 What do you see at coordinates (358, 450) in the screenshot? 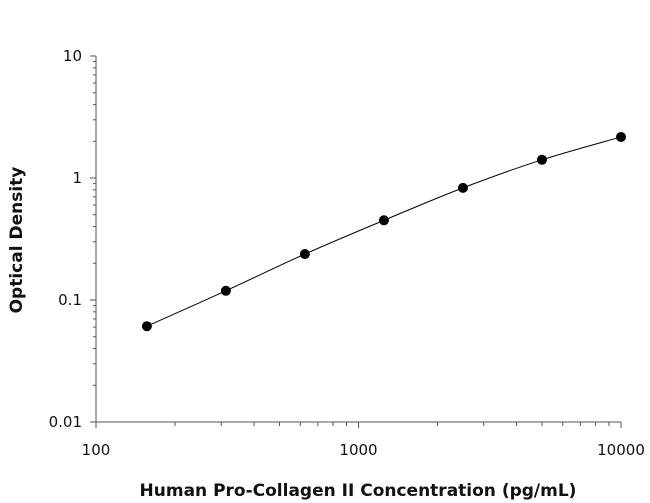
I see `x-tick-label: 1000` at bounding box center [358, 450].